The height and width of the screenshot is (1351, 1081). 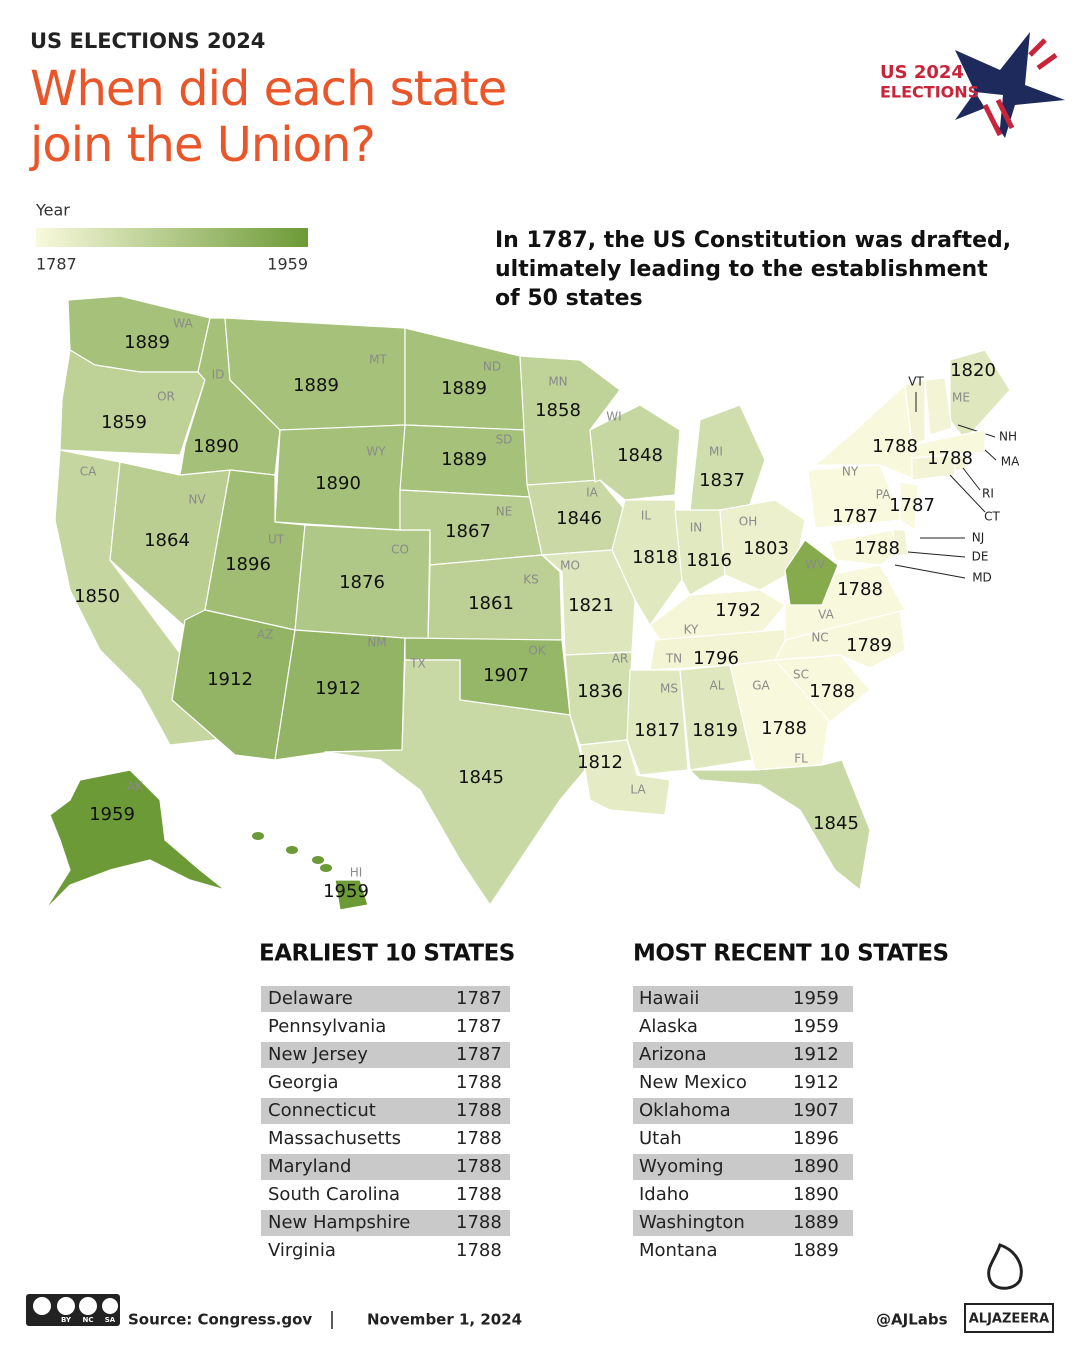 I want to click on logo-text: ELECTIONS, so click(x=929, y=92).